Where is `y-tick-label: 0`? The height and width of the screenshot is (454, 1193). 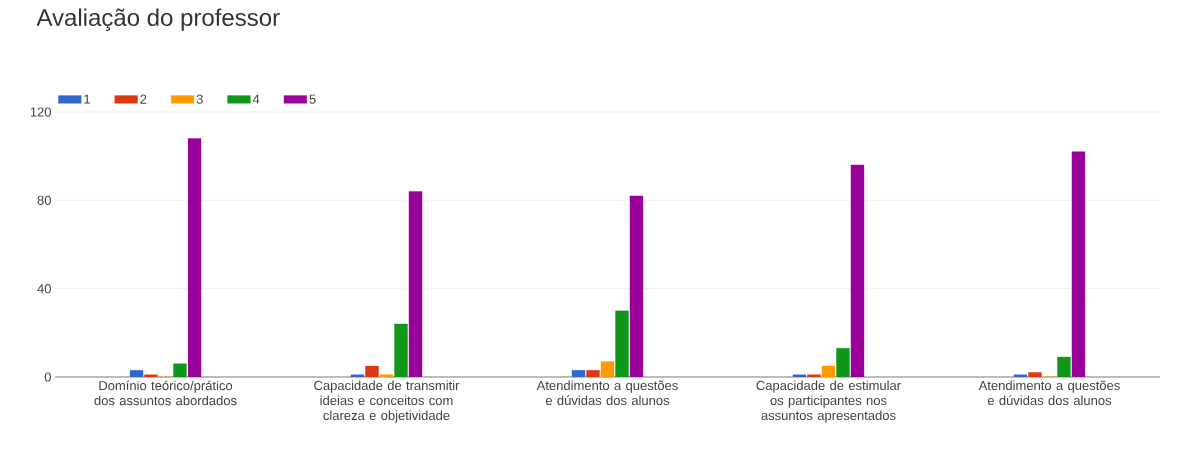 y-tick-label: 0 is located at coordinates (47, 377).